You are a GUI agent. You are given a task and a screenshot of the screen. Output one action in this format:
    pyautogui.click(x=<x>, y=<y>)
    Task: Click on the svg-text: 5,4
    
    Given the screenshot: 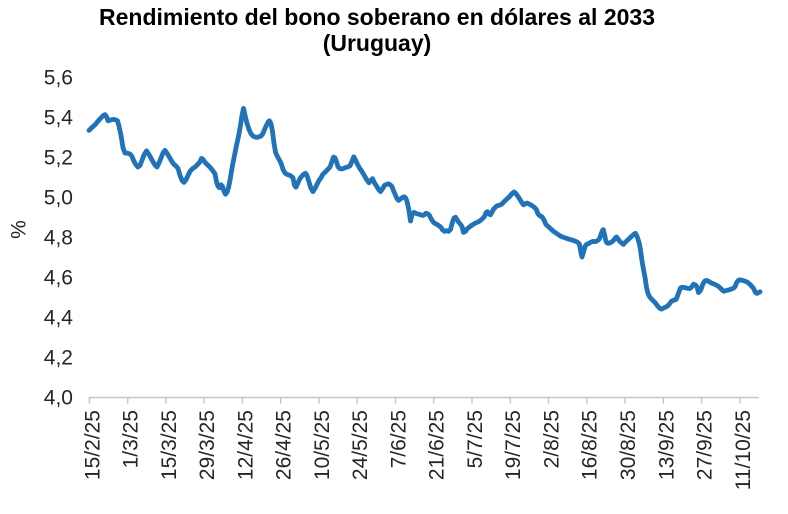 What is the action you would take?
    pyautogui.click(x=59, y=118)
    